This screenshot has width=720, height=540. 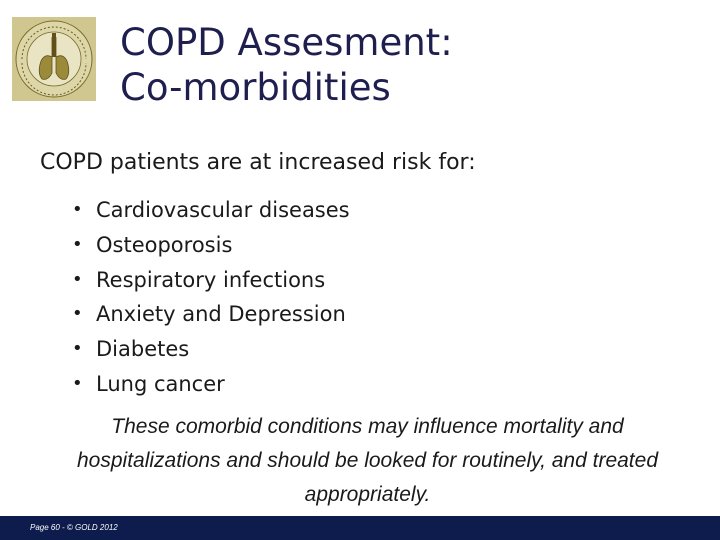 I want to click on slide-title: COPD Assesment: Co-morbidities, so click(x=400, y=65).